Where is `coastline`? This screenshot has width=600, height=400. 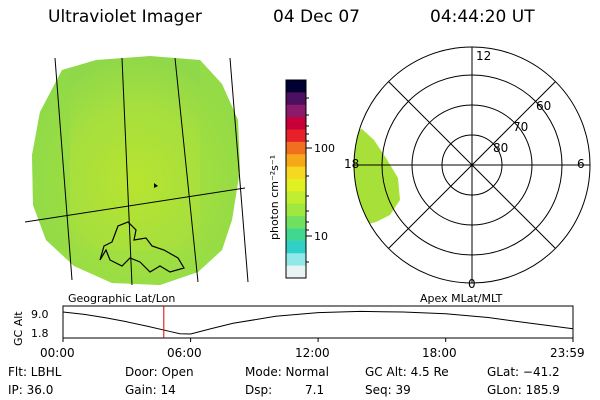 coastline is located at coordinates (142, 247).